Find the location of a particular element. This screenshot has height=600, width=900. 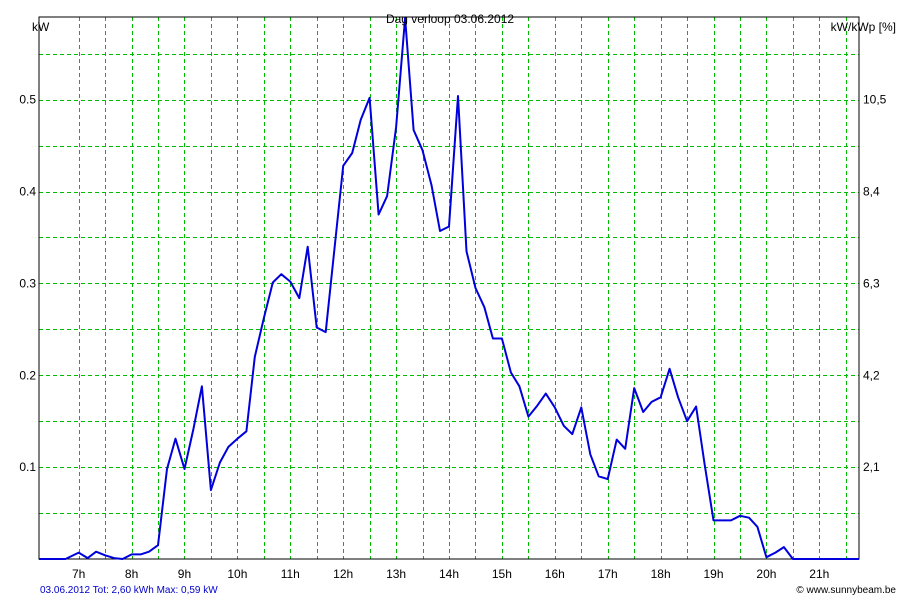

y-left-tick-label: 0.5 is located at coordinates (27, 100).